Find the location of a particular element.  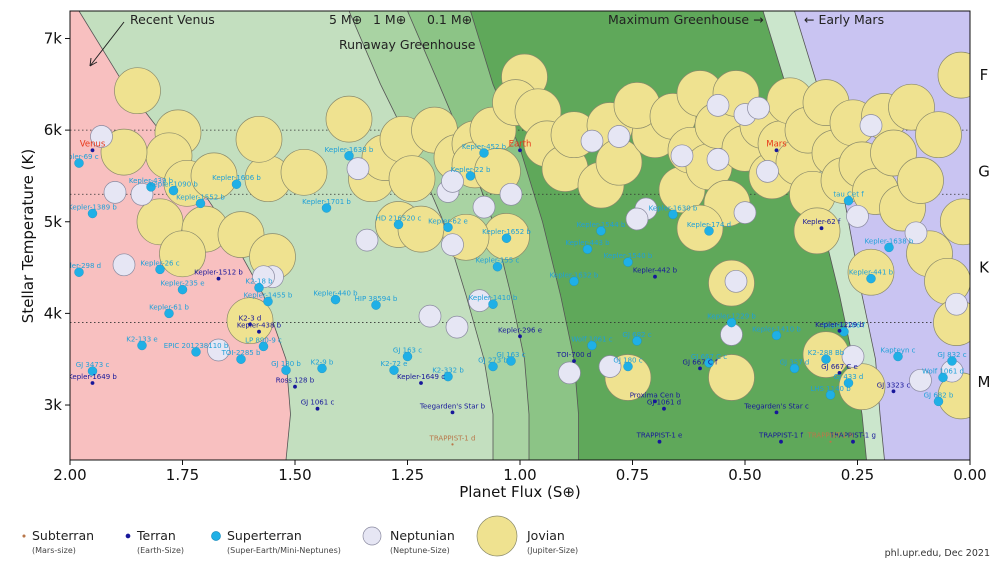

planet-label: TRAPPIST-1 g is located at coordinates (852, 436).